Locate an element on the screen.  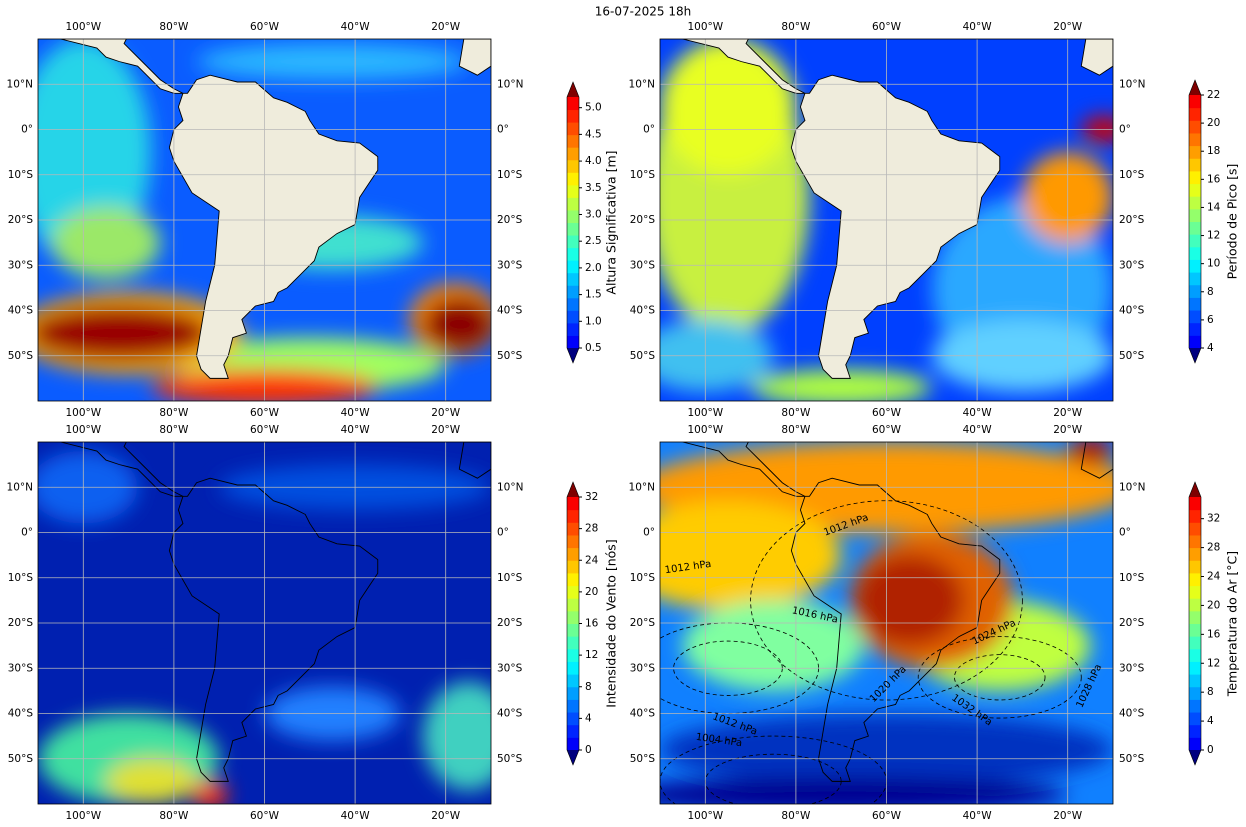
lat-tick-label: 30°S is located at coordinates (643, 668).